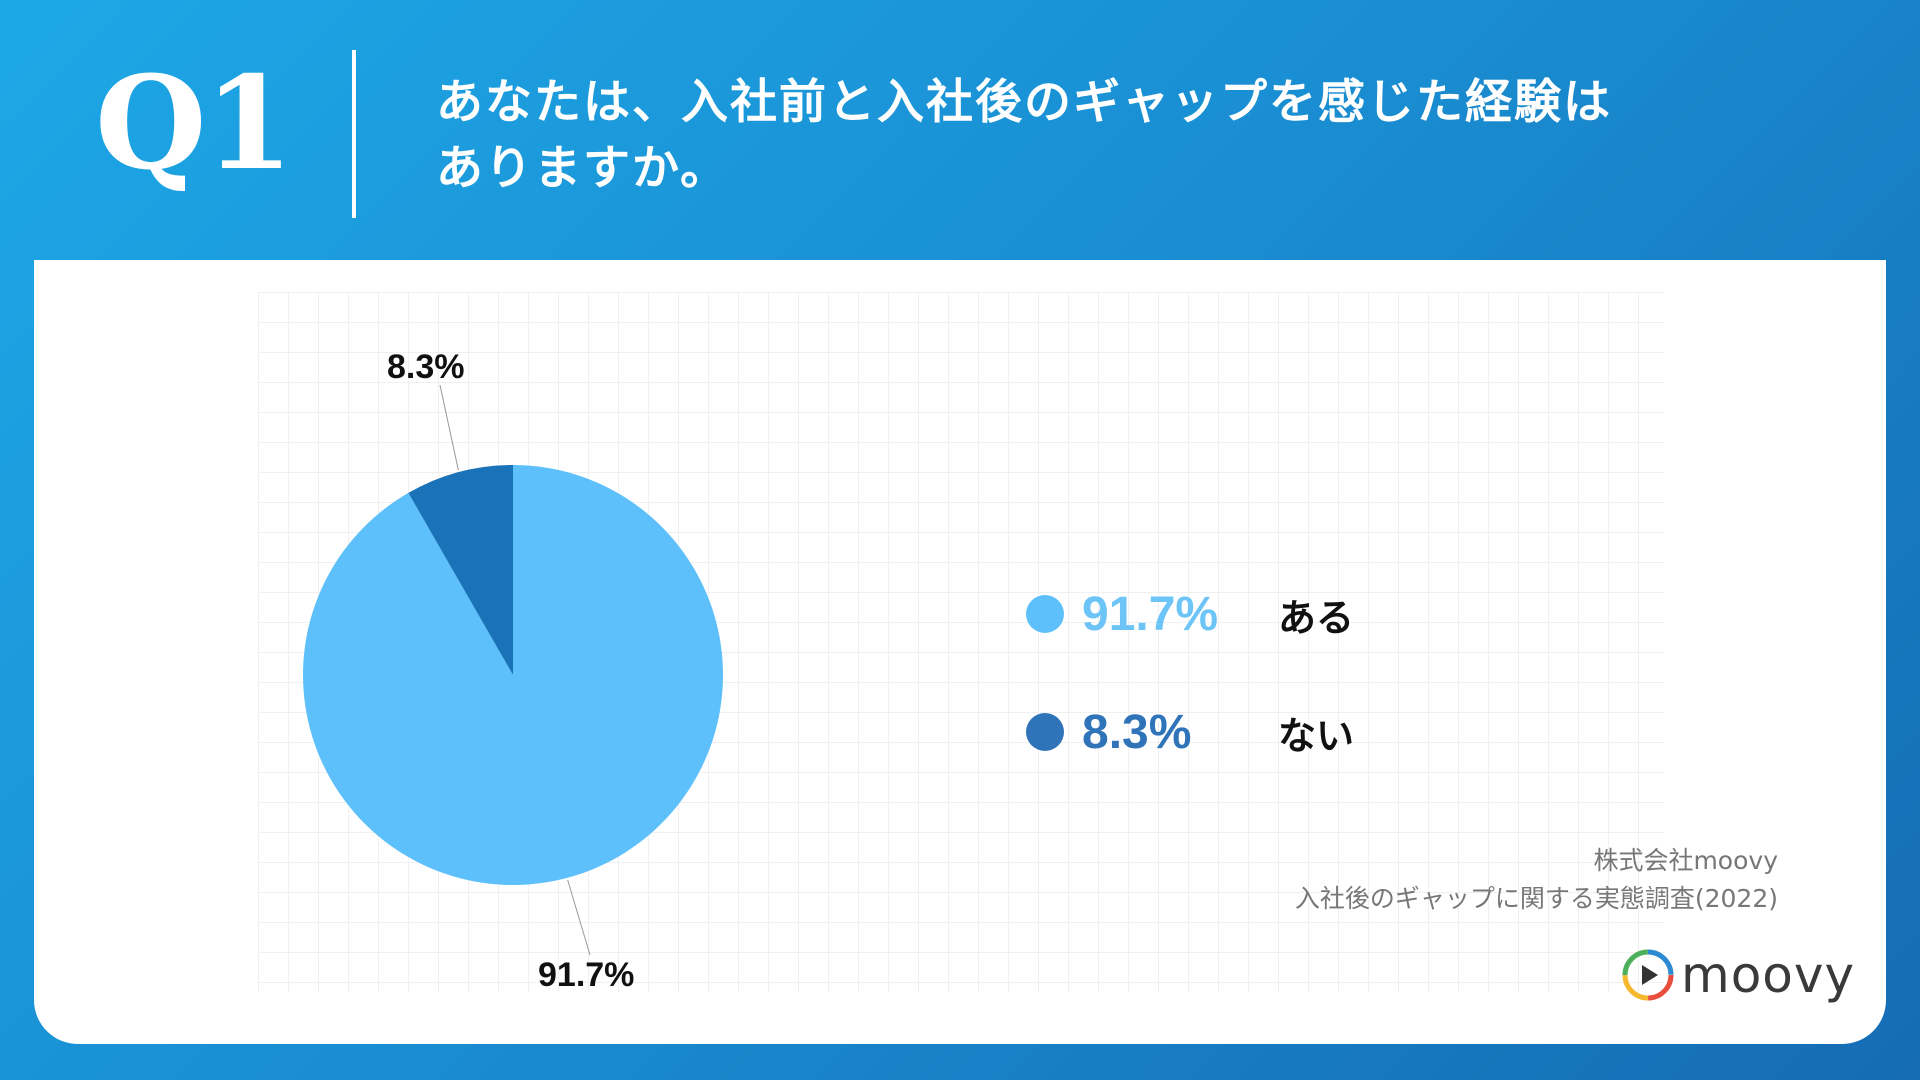 Image resolution: width=1920 pixels, height=1080 pixels. I want to click on question-number: Q1, so click(194, 124).